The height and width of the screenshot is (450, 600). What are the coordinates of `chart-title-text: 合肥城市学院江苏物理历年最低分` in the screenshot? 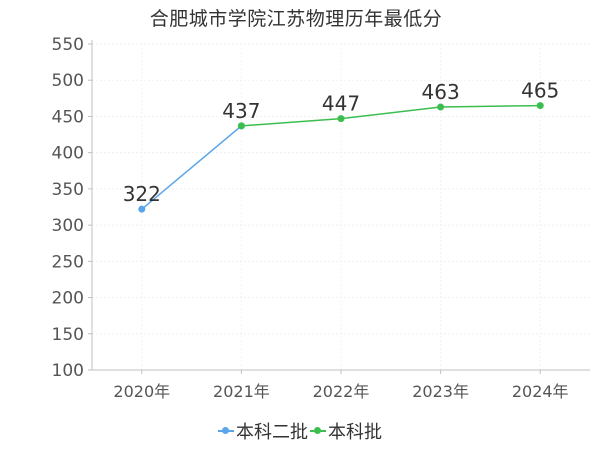 It's located at (296, 19).